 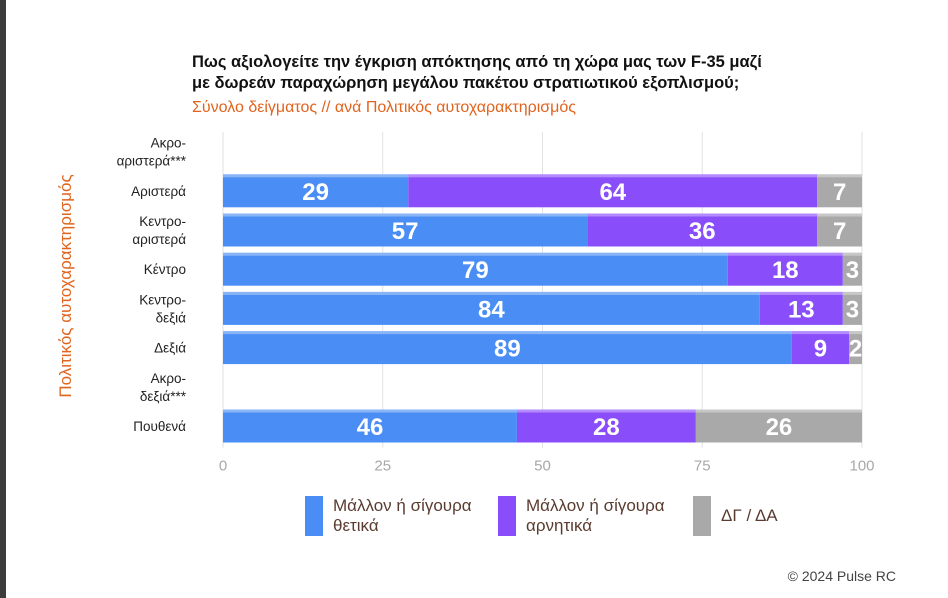 I want to click on legend-label-positive: Μάλλον ή σίγουρα θετικά, so click(x=413, y=516).